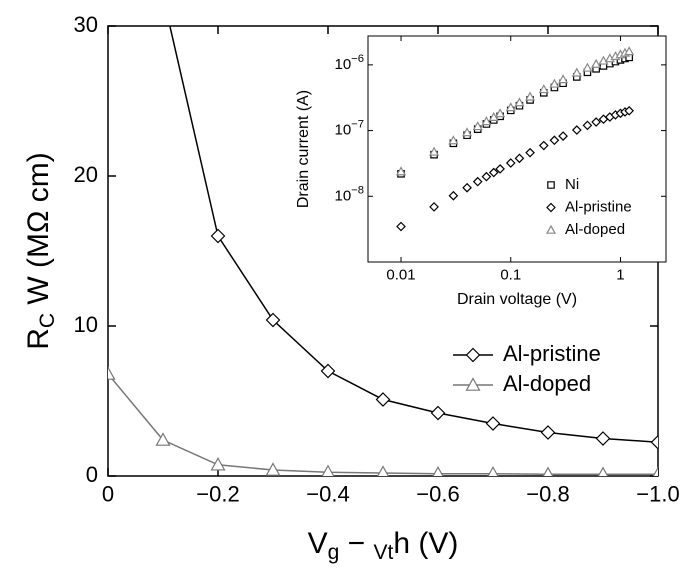 The image size is (691, 568). I want to click on y-tick-label: 10, so click(86, 324).